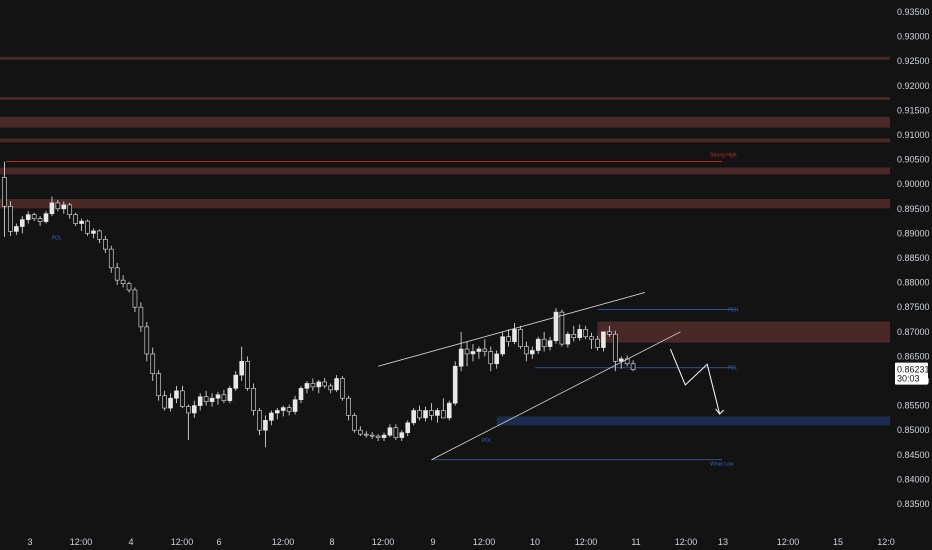 Image resolution: width=932 pixels, height=550 pixels. I want to click on demand-zone, so click(693, 421).